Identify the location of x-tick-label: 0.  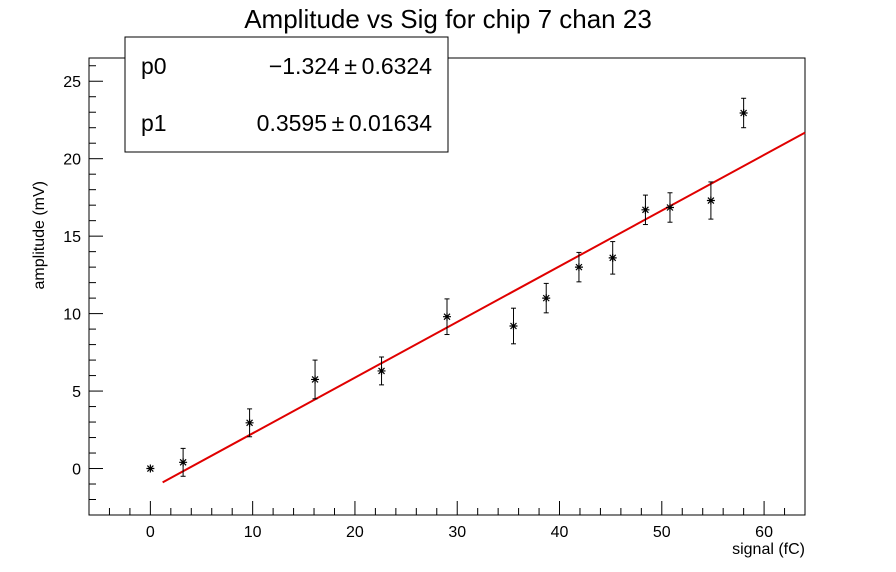
(150, 532).